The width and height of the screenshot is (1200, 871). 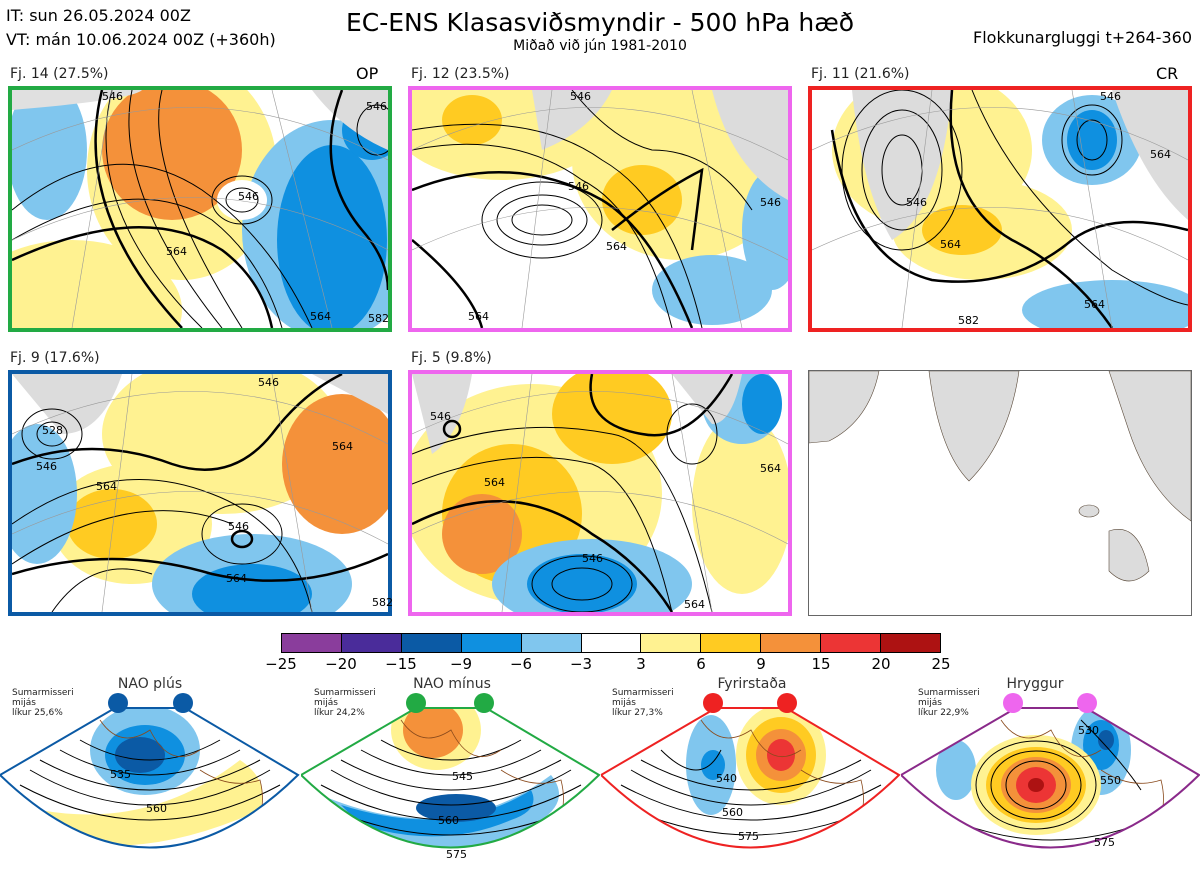 What do you see at coordinates (401, 664) in the screenshot?
I see `colorbar-tick: −15` at bounding box center [401, 664].